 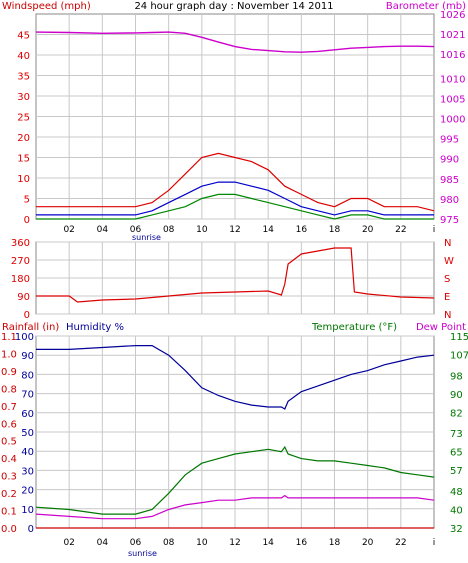 What do you see at coordinates (23, 159) in the screenshot?
I see `wind-tick-label: 15` at bounding box center [23, 159].